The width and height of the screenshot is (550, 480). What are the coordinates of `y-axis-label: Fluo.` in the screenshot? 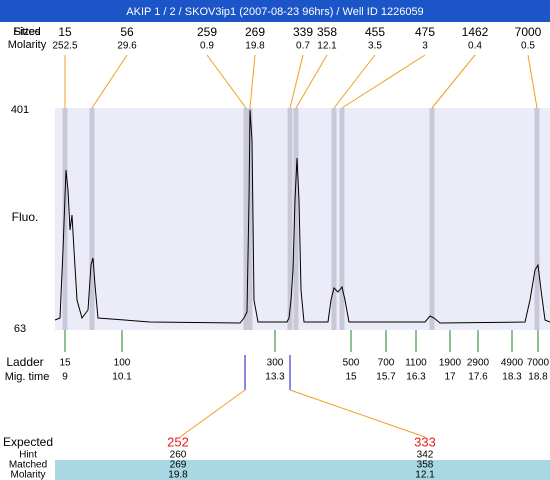 It's located at (25, 217).